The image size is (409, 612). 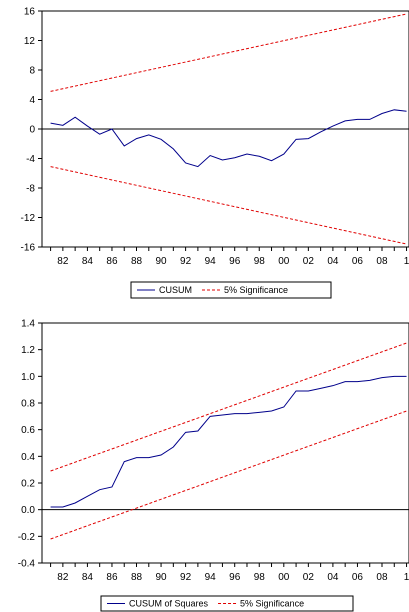 What do you see at coordinates (28, 404) in the screenshot?
I see `y-tick-label: 0.8` at bounding box center [28, 404].